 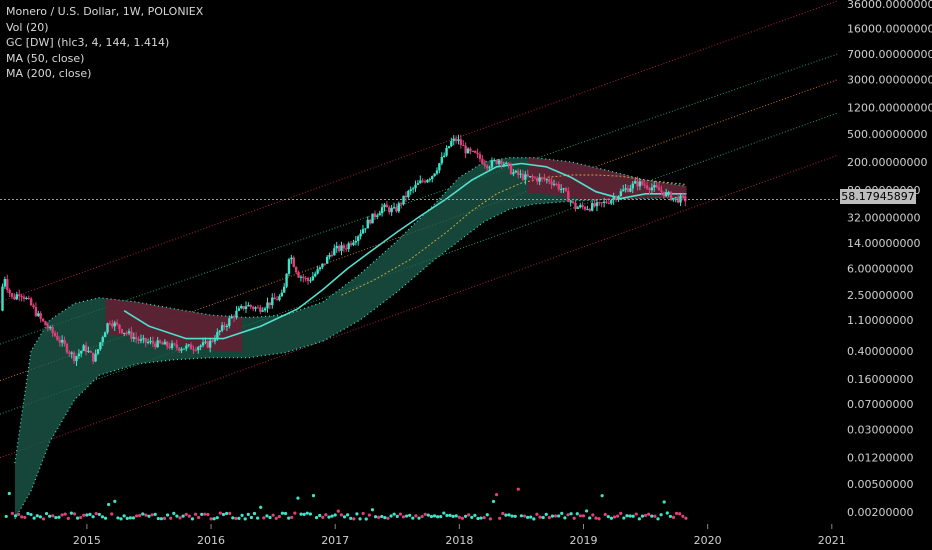 I want to click on y-tick-label: 0.40000000, so click(x=880, y=351).